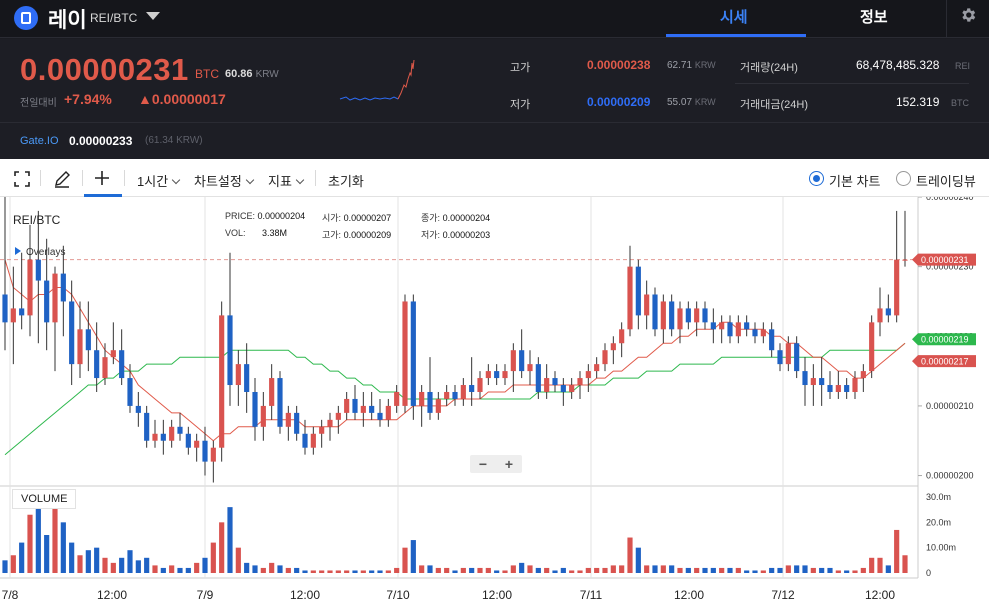  Describe the element at coordinates (102, 178) in the screenshot. I see `crosshair-plus-icon` at that location.